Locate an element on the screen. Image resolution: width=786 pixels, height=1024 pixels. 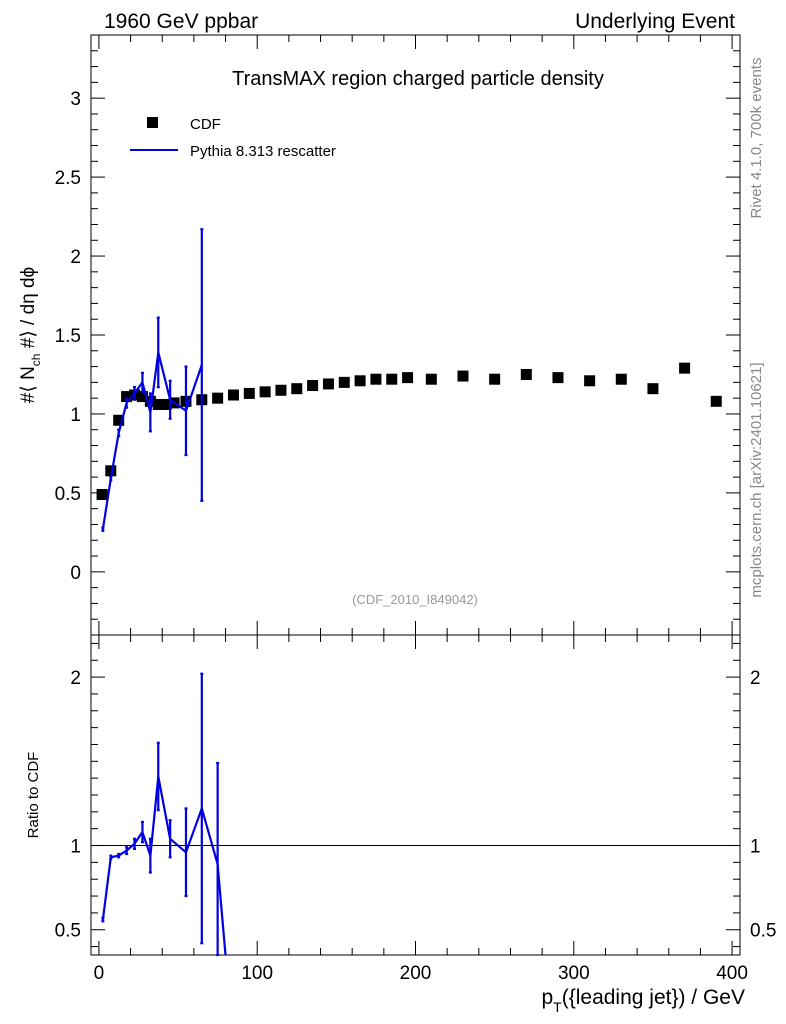
ratio-line is located at coordinates (164, 866).